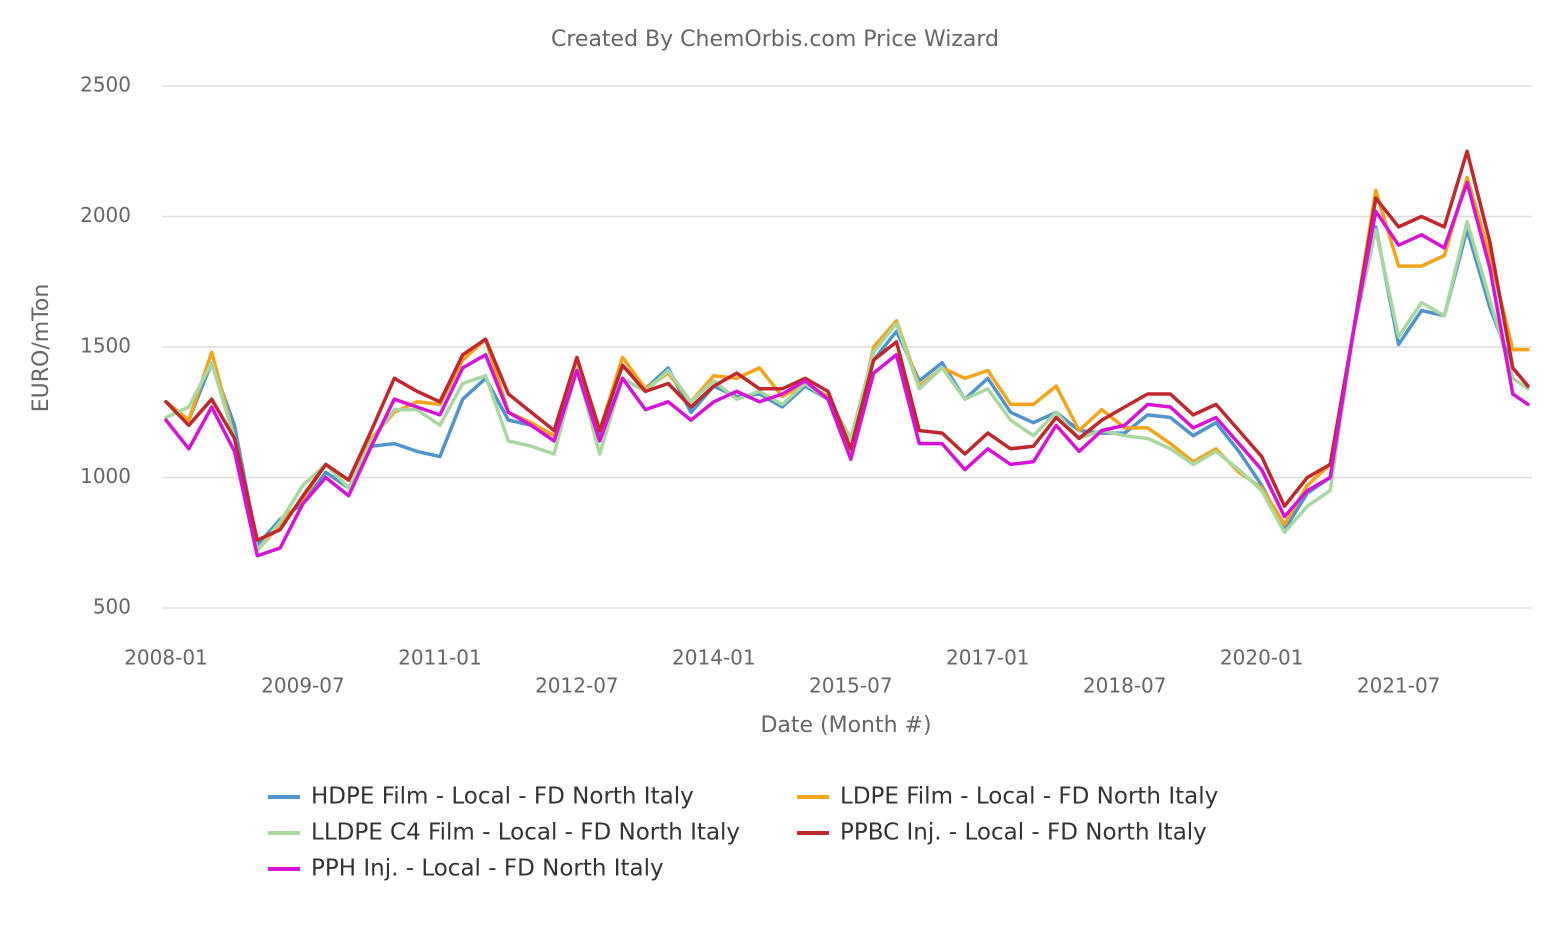  I want to click on y-tick-label: 2000, so click(105, 215).